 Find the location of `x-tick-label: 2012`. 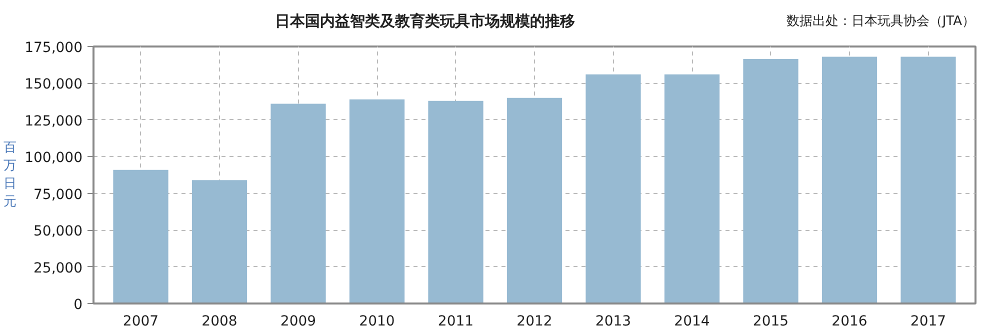

x-tick-label: 2012 is located at coordinates (534, 322).